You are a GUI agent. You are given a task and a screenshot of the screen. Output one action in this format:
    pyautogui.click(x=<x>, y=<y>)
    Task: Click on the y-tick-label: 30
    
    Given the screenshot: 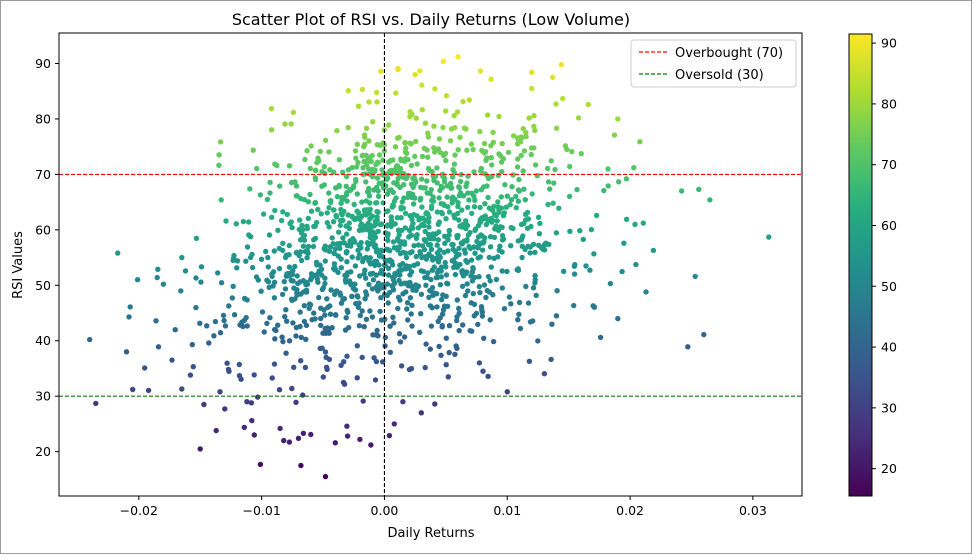 What is the action you would take?
    pyautogui.click(x=43, y=396)
    